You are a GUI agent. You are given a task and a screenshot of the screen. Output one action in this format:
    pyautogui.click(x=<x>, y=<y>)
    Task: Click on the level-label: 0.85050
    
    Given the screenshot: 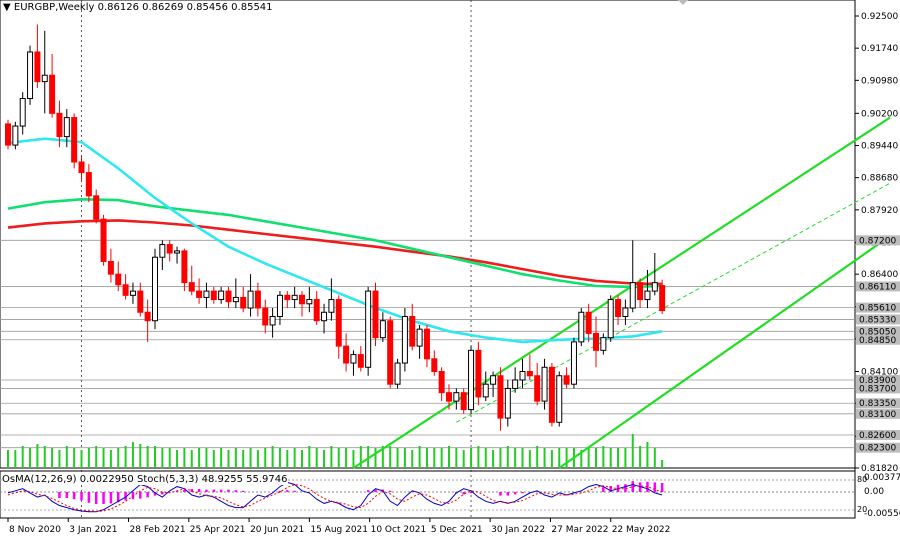 What is the action you would take?
    pyautogui.click(x=877, y=332)
    